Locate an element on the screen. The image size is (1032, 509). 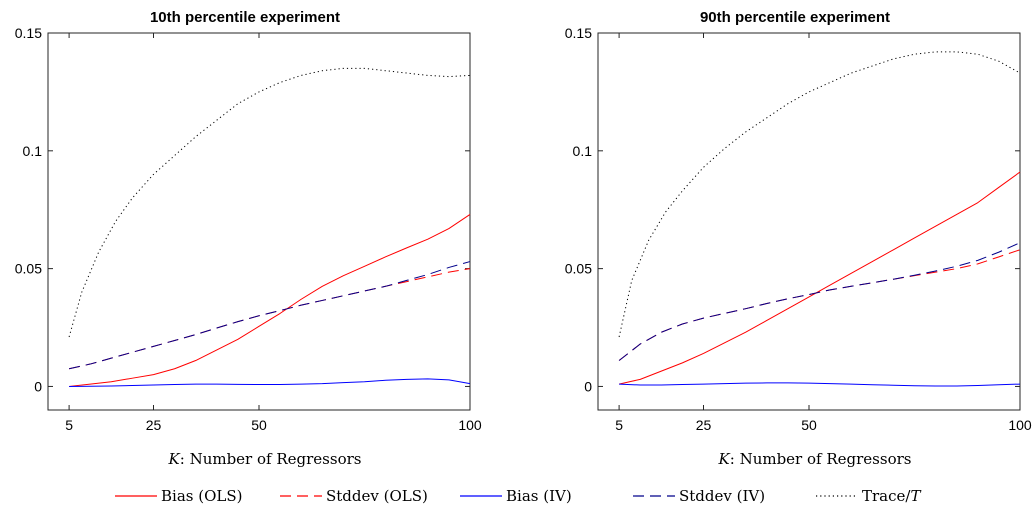
right-x-axis-label-text: : Number of Regressors is located at coordinates (821, 459).